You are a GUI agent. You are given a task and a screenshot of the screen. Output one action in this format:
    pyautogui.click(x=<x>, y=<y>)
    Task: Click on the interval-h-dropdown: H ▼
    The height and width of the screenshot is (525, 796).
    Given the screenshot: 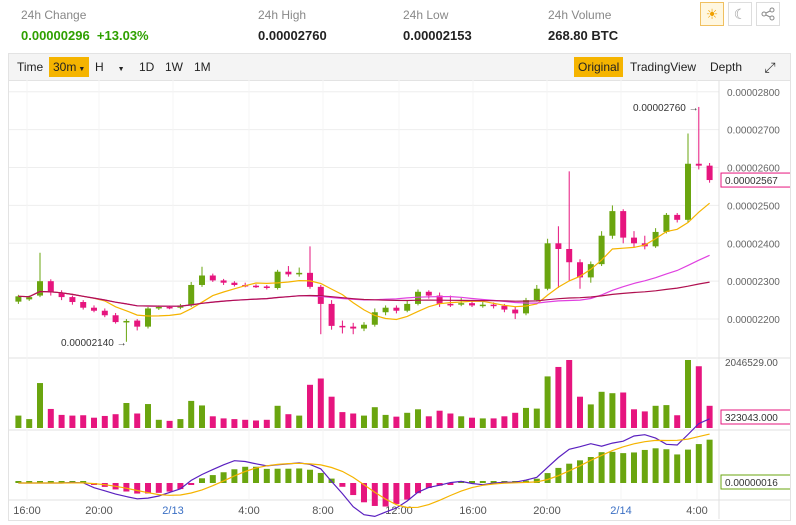 What is the action you would take?
    pyautogui.click(x=110, y=67)
    